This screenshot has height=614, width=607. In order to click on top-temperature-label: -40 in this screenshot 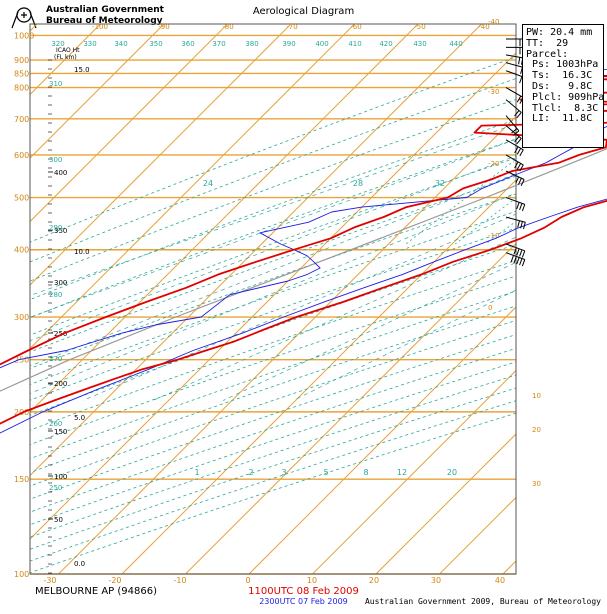, I will do `click(483, 27)`.